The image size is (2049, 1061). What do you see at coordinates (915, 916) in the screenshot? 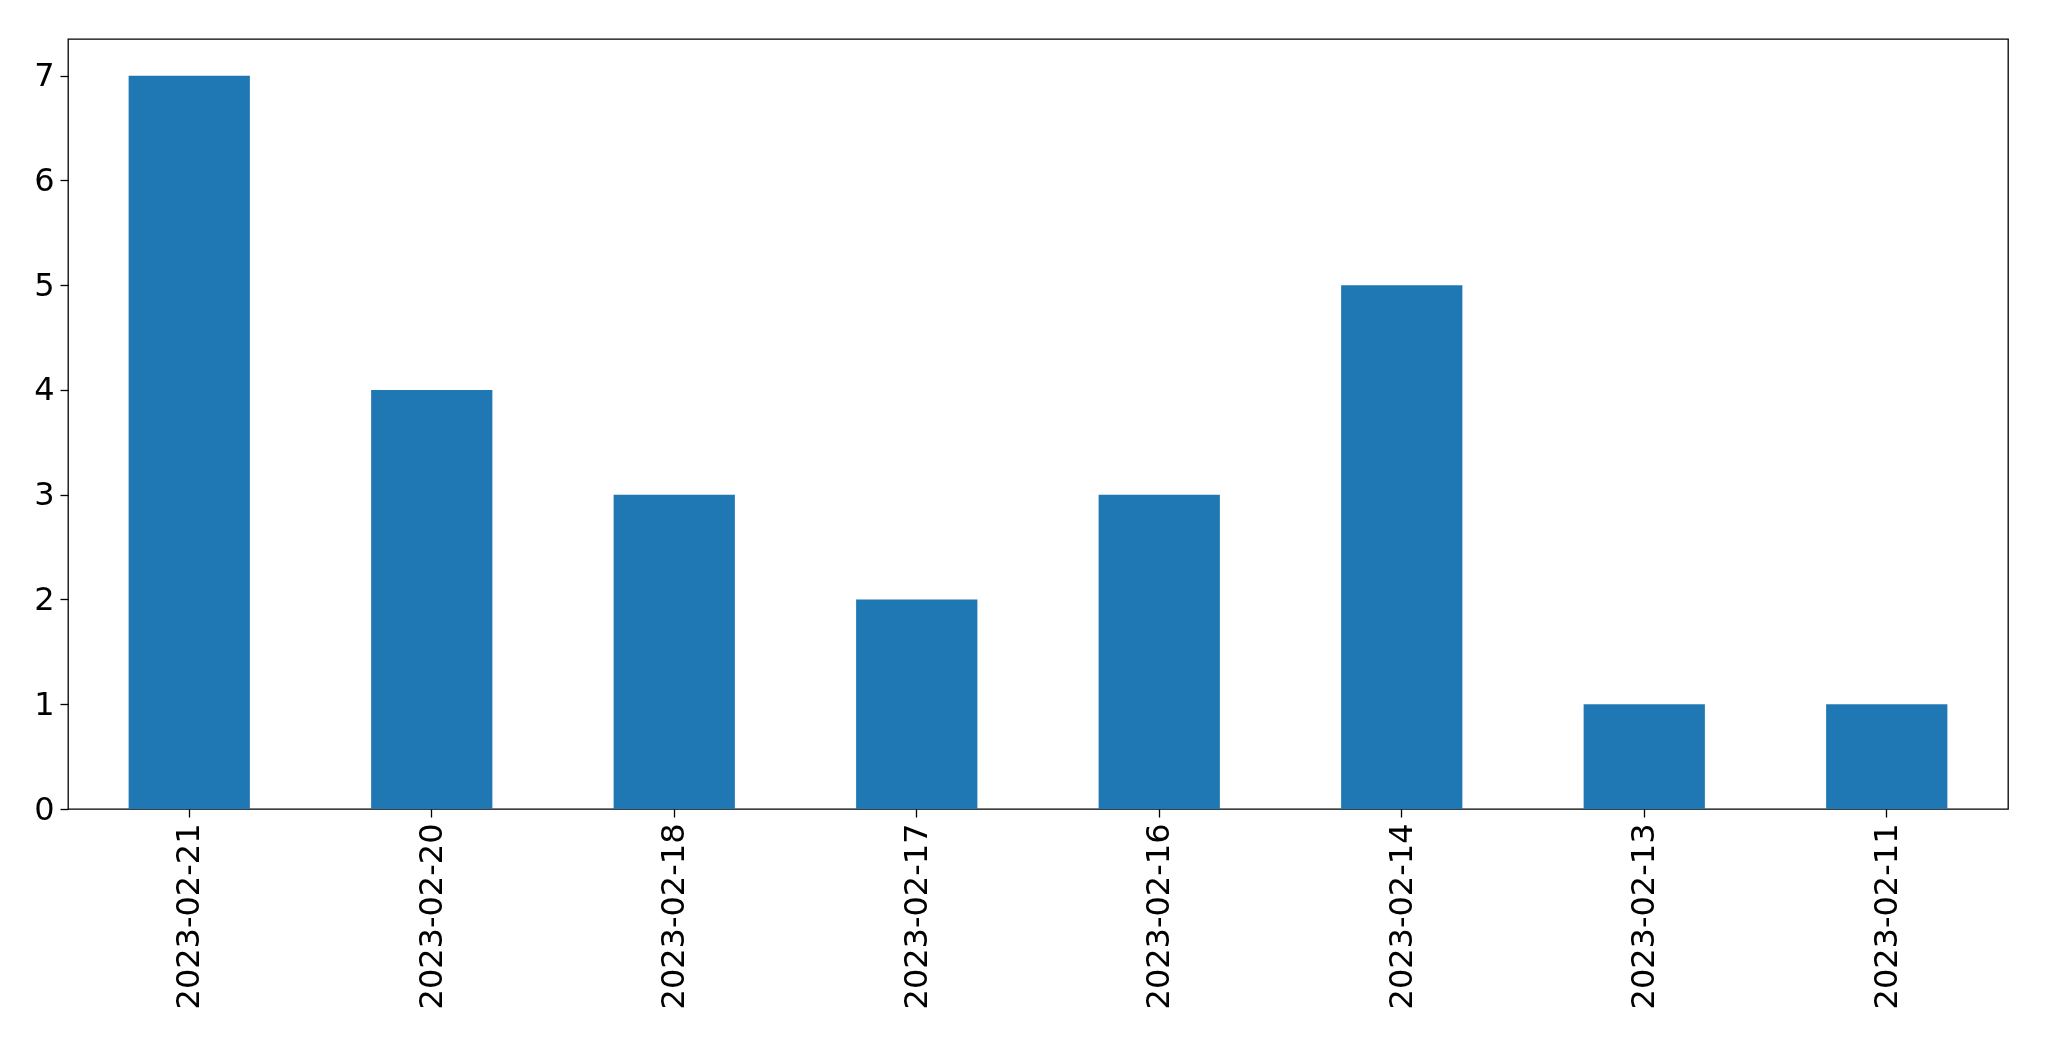
I see `x-tick-label: 2023-02-17` at bounding box center [915, 916].